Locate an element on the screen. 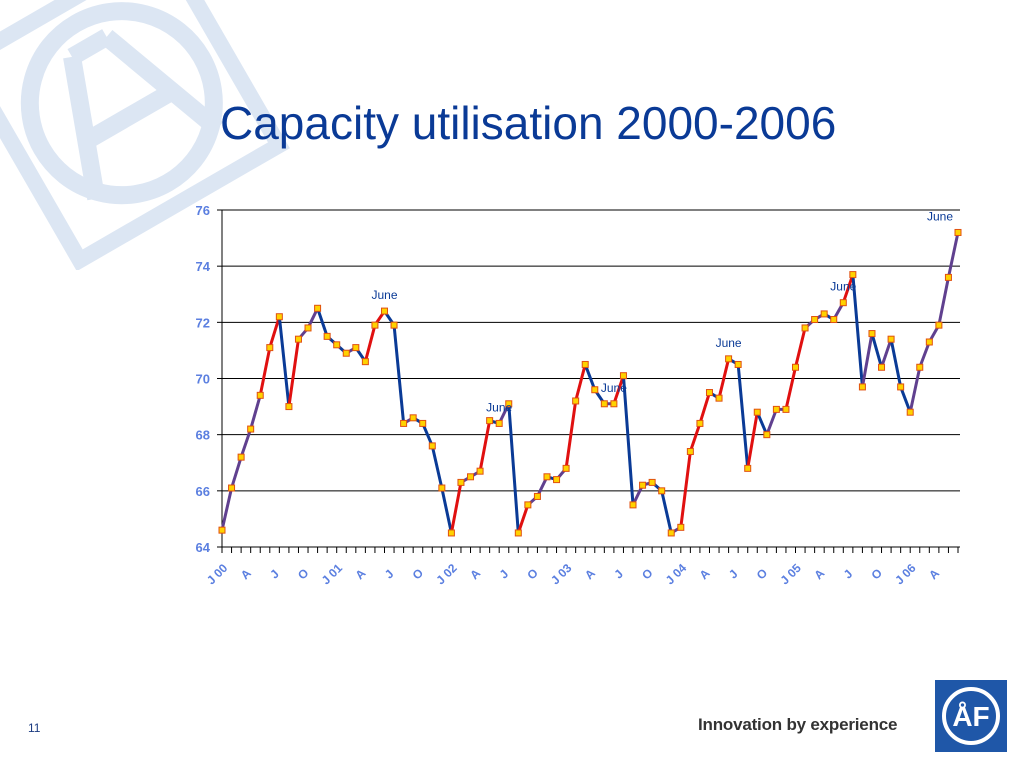  y-tick-label: 74 is located at coordinates (203, 266).